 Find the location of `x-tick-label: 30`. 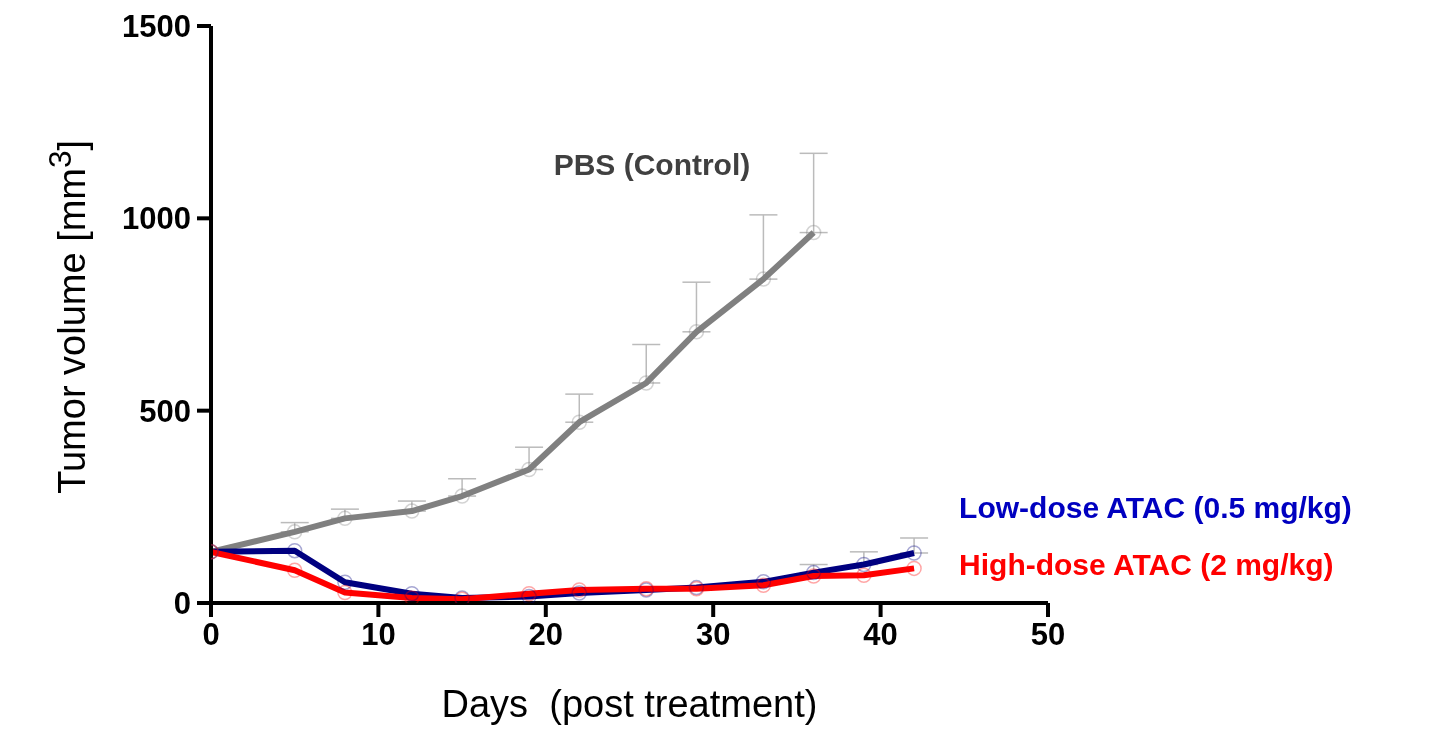

x-tick-label: 30 is located at coordinates (713, 635).